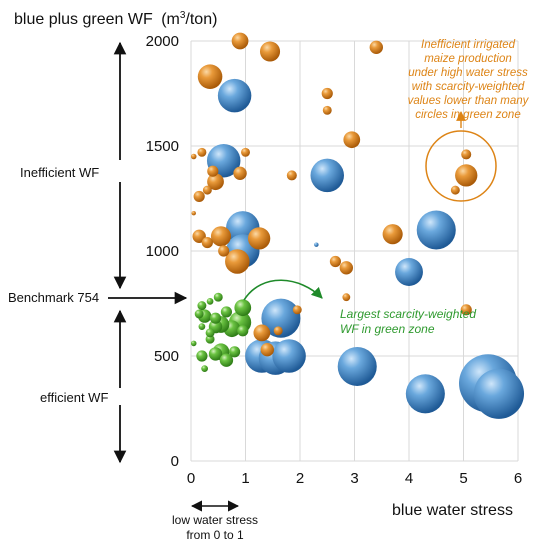  Describe the element at coordinates (183, 15) in the screenshot. I see `y-axis-title-unit-sup: 3` at that location.